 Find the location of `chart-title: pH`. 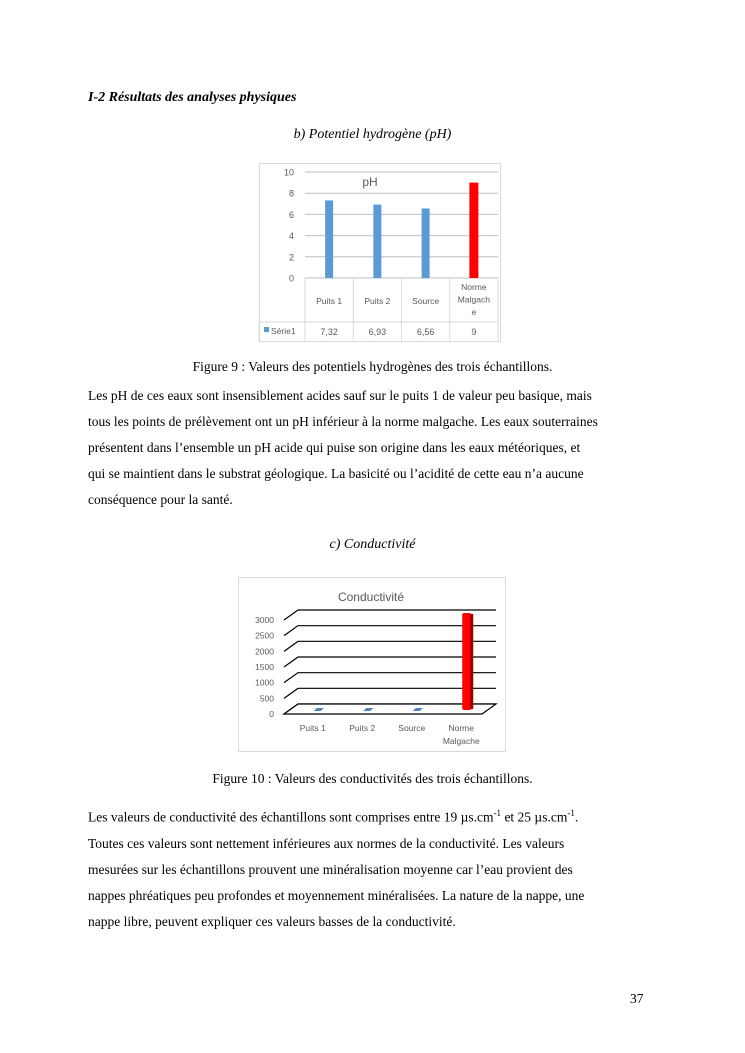

chart-title: pH is located at coordinates (369, 182).